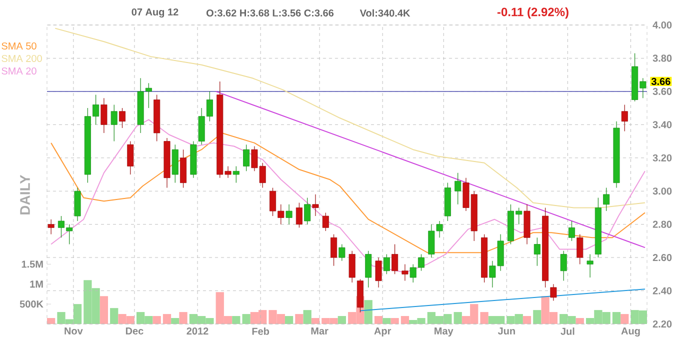  Describe the element at coordinates (197, 331) in the screenshot. I see `x-tick-label: 2012` at that location.